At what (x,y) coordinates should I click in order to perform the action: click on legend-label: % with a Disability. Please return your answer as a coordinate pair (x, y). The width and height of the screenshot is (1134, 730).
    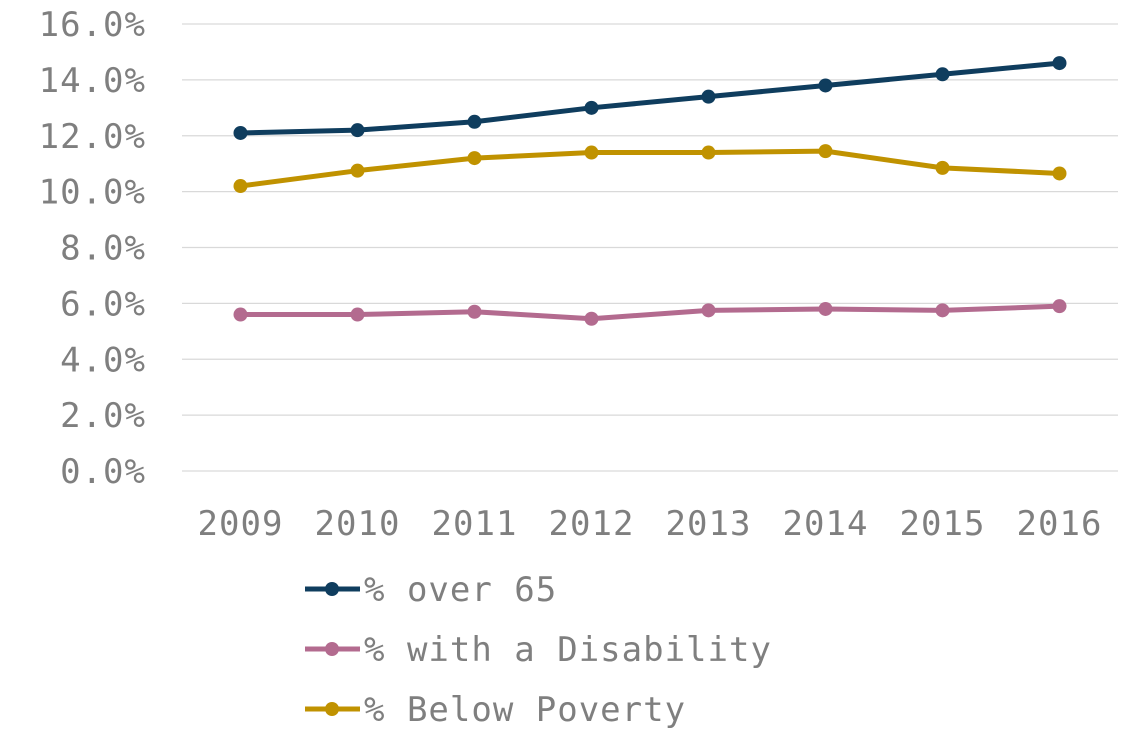
    Looking at the image, I should click on (568, 650).